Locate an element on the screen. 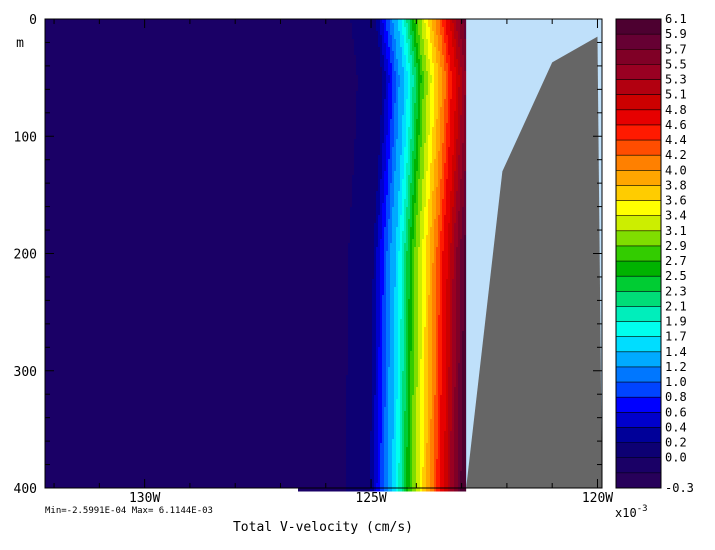  colorbar-swatch is located at coordinates (638, 435).